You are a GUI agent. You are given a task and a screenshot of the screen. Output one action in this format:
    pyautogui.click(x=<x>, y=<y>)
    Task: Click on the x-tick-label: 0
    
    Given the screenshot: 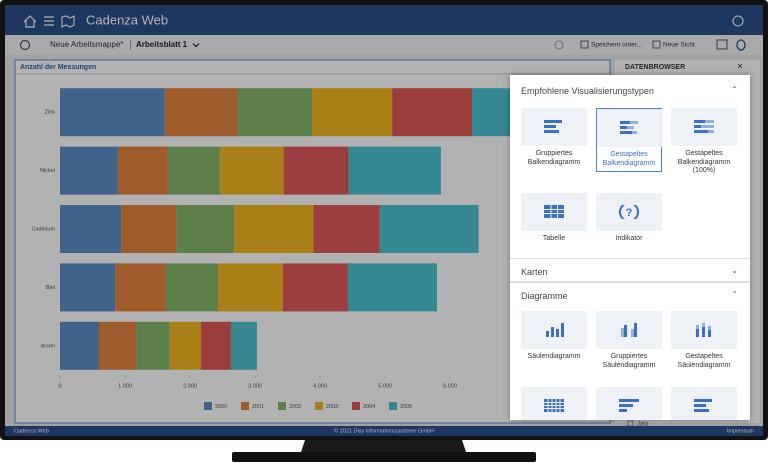 What is the action you would take?
    pyautogui.click(x=59, y=386)
    